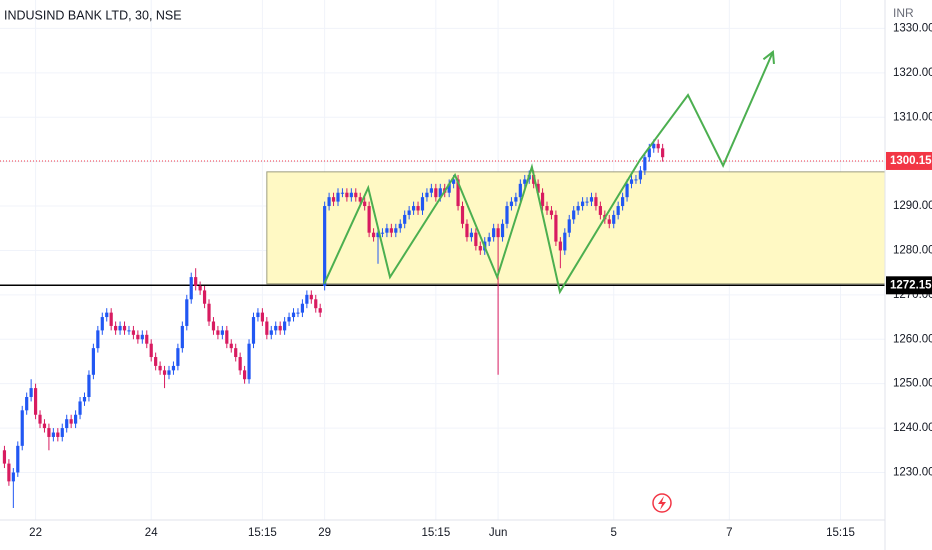 Image resolution: width=932 pixels, height=550 pixels. I want to click on y-tick-label: 1320.00, so click(912, 73).